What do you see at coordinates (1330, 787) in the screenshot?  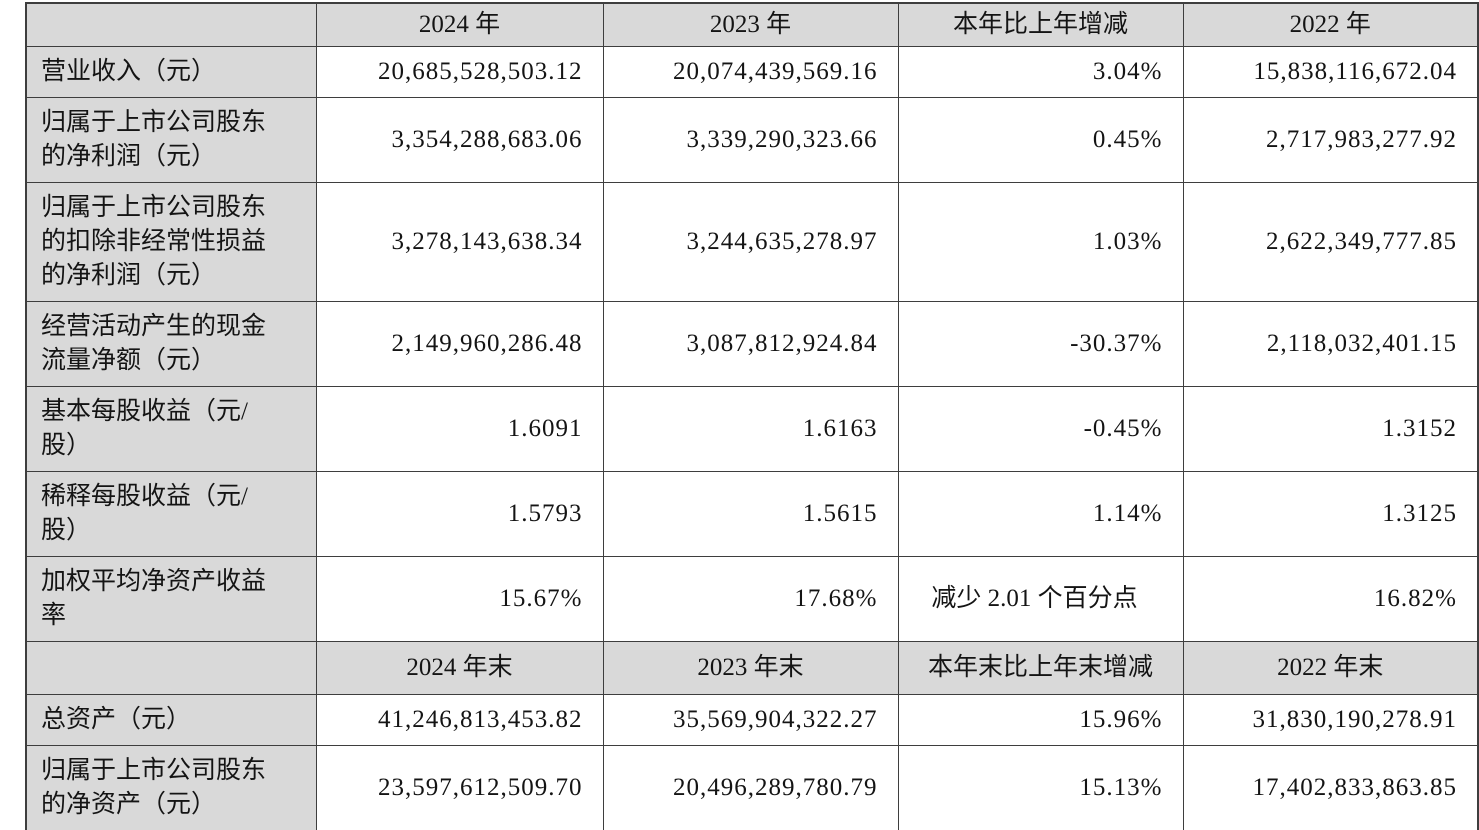 I see `value-cell: 17,402,833,863.85` at bounding box center [1330, 787].